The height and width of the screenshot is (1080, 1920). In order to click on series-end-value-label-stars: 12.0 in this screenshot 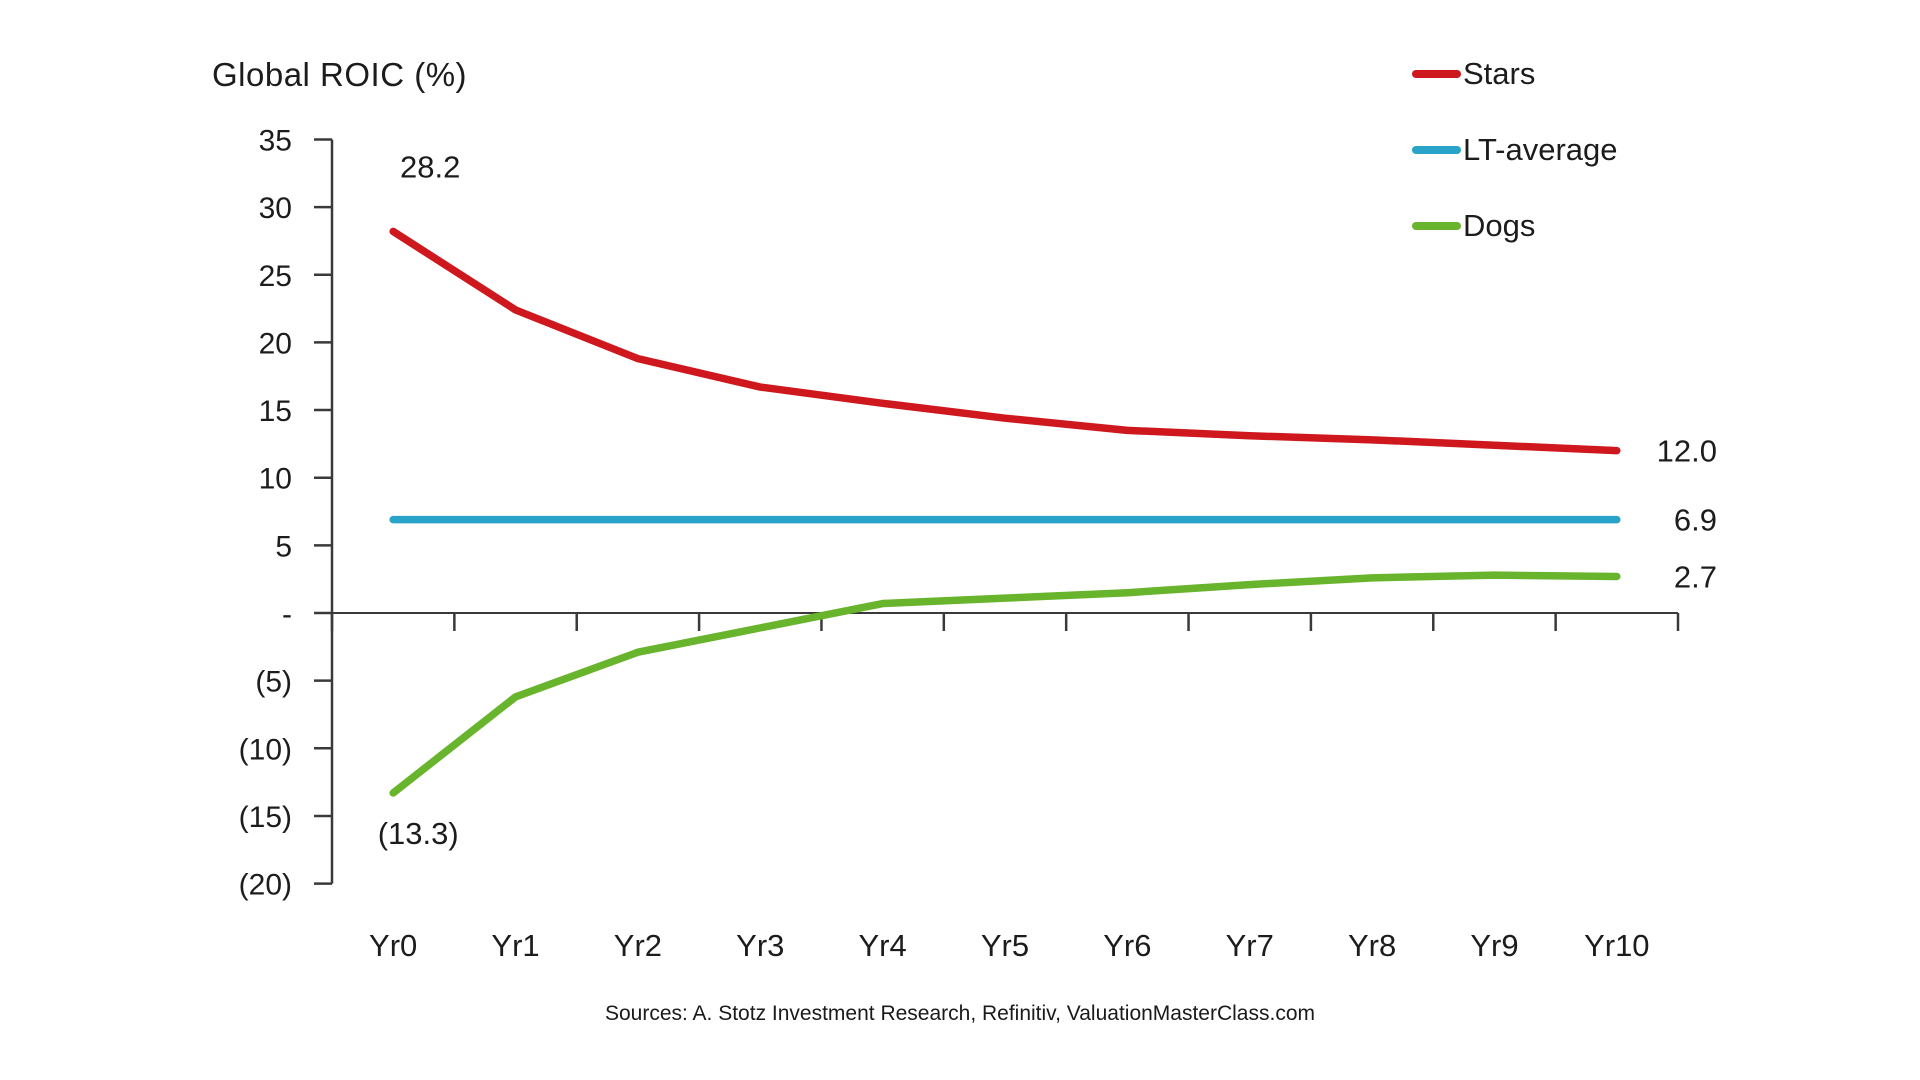, I will do `click(1687, 451)`.